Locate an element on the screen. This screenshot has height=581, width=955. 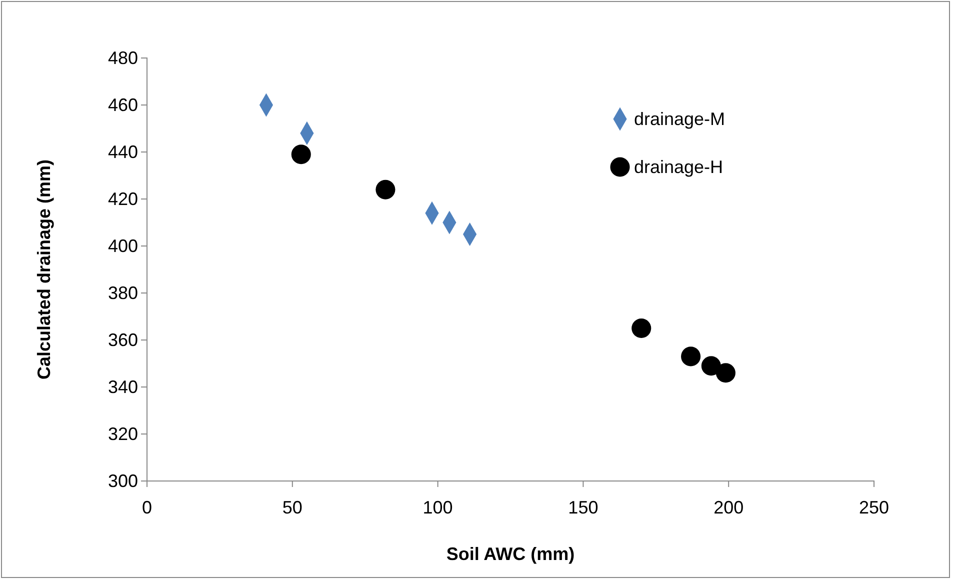
y-tick-label: 460 is located at coordinates (123, 104).